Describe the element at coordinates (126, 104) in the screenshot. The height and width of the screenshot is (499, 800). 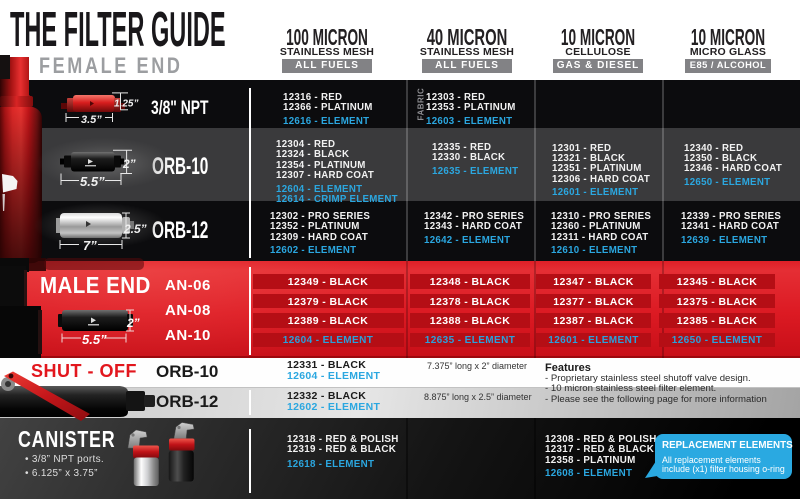
I see `svg-text: 1.25”` at that location.